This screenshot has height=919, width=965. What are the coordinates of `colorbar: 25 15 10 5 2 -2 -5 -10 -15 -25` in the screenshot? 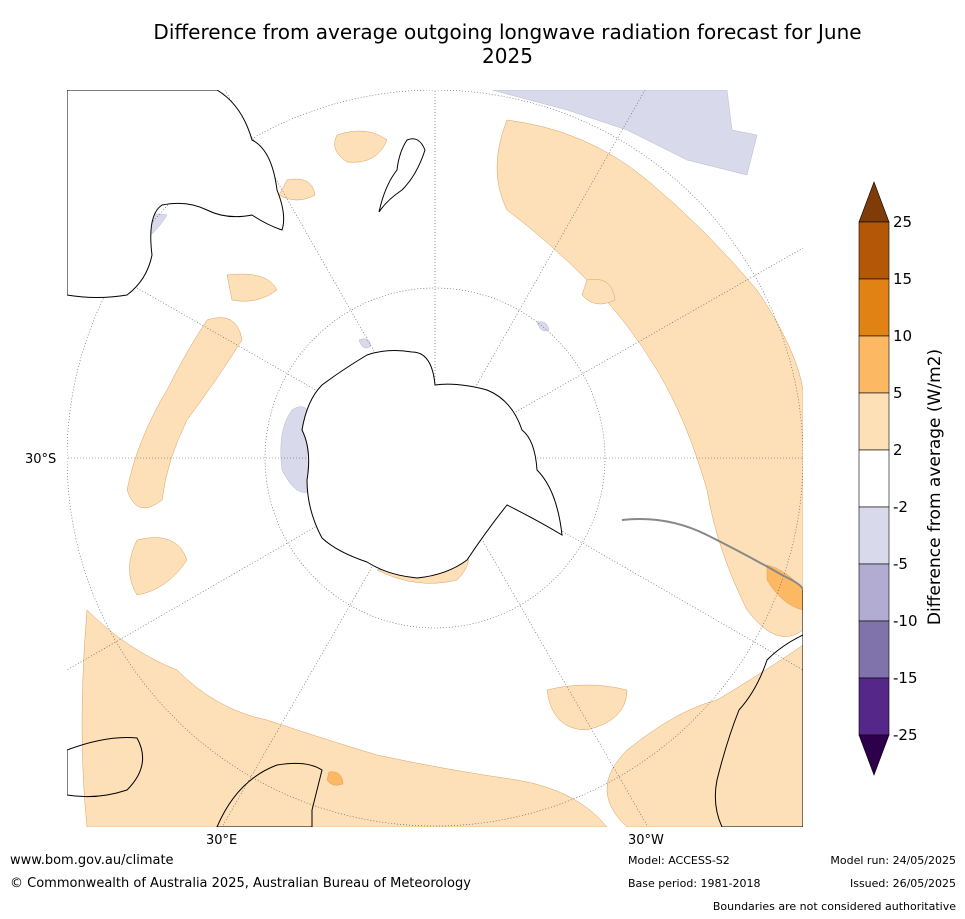 It's located at (910, 485).